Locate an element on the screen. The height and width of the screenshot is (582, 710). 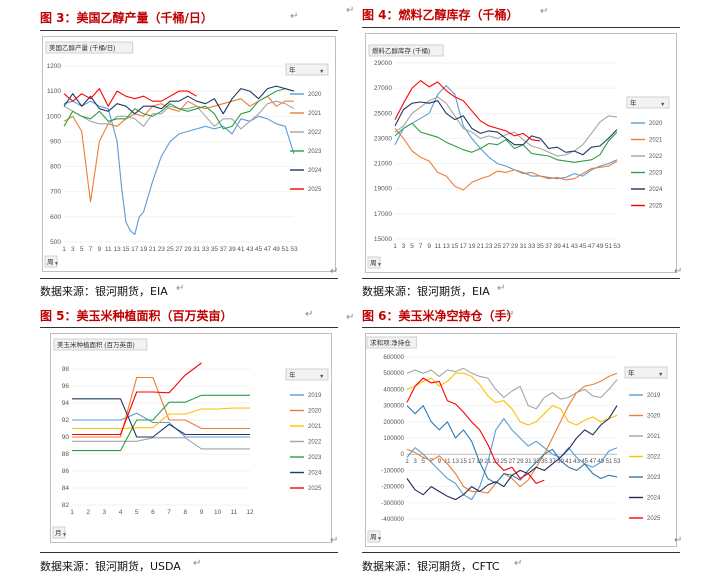
x-tick-label: 43 is located at coordinates (250, 249).